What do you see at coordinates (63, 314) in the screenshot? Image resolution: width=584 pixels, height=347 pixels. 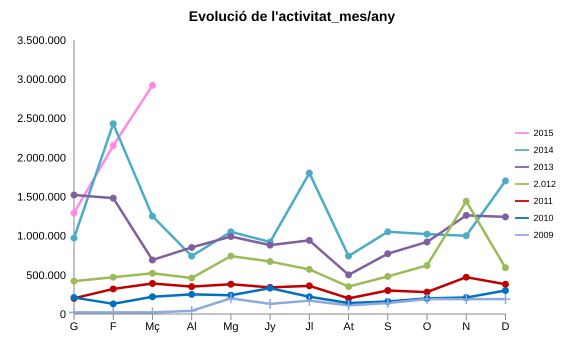 I see `y-tick-label: 0` at bounding box center [63, 314].